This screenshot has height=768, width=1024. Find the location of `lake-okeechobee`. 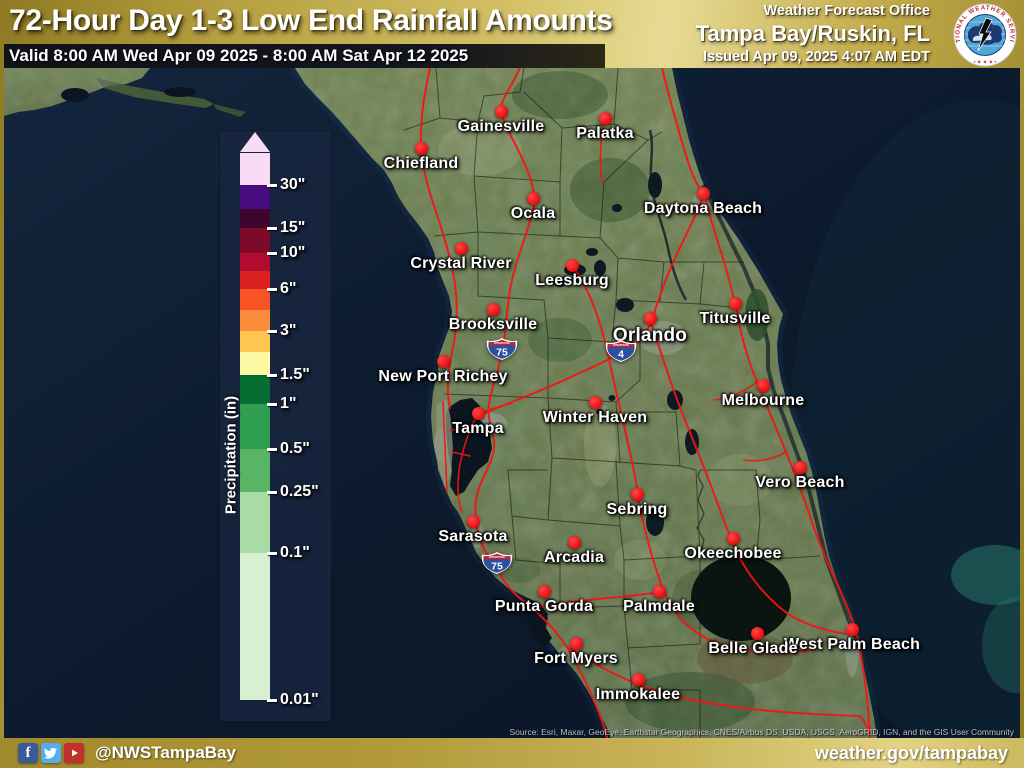

lake-okeechobee is located at coordinates (741, 598).